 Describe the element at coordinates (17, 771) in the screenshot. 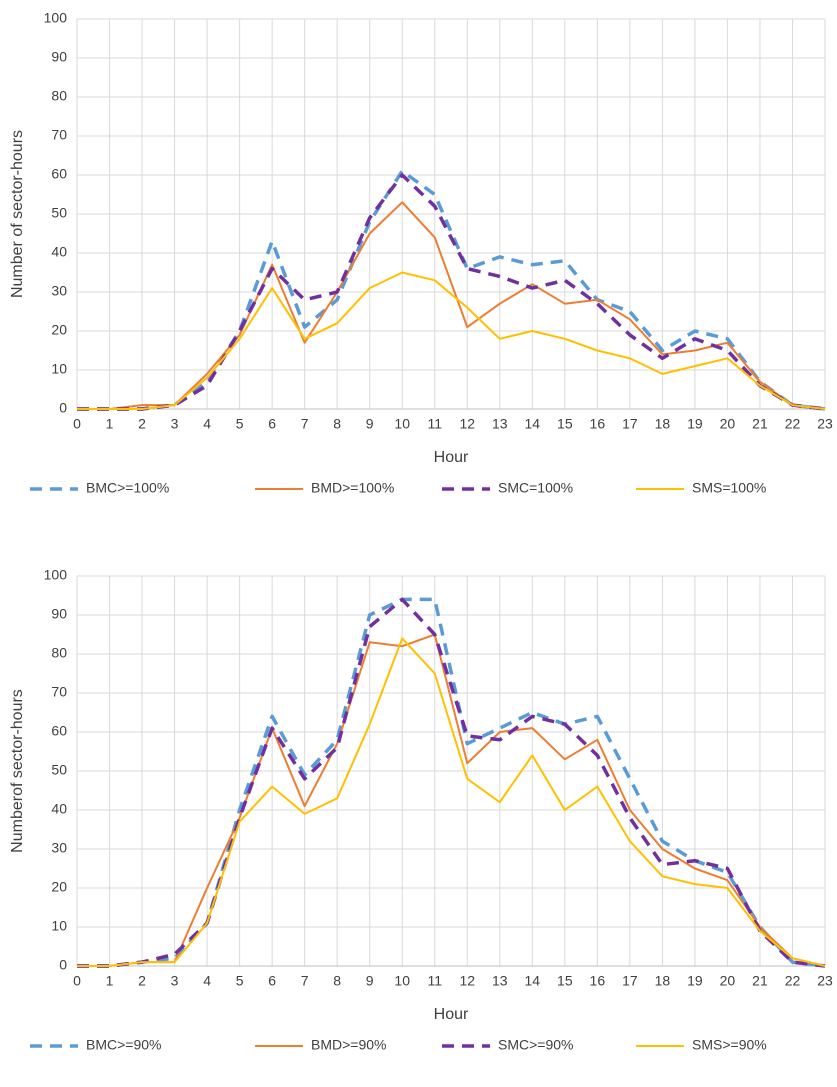

I see `y-axis-label: Numberof sector-hours` at that location.